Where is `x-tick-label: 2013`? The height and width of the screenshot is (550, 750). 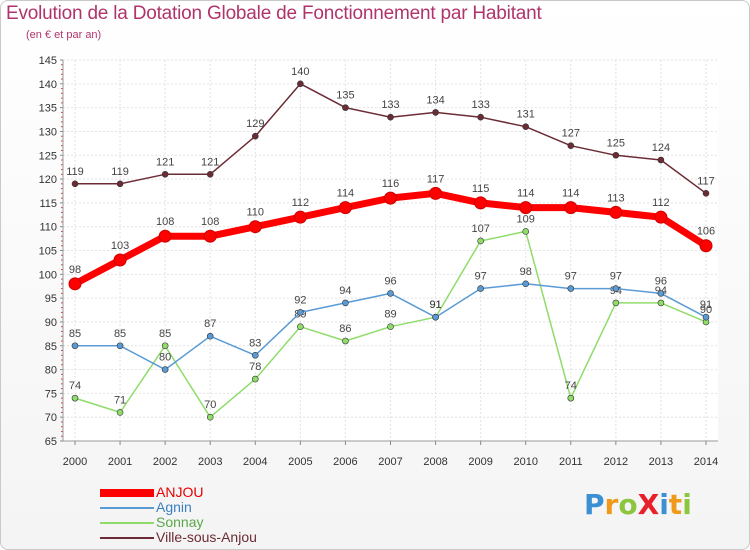 x-tick-label: 2013 is located at coordinates (661, 462).